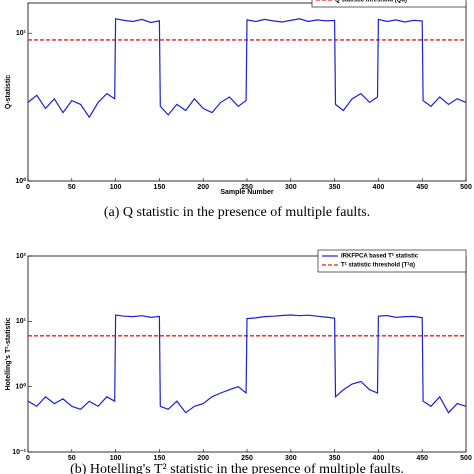  I want to click on legend-label: T² statistic threshold (T²α), so click(378, 265).